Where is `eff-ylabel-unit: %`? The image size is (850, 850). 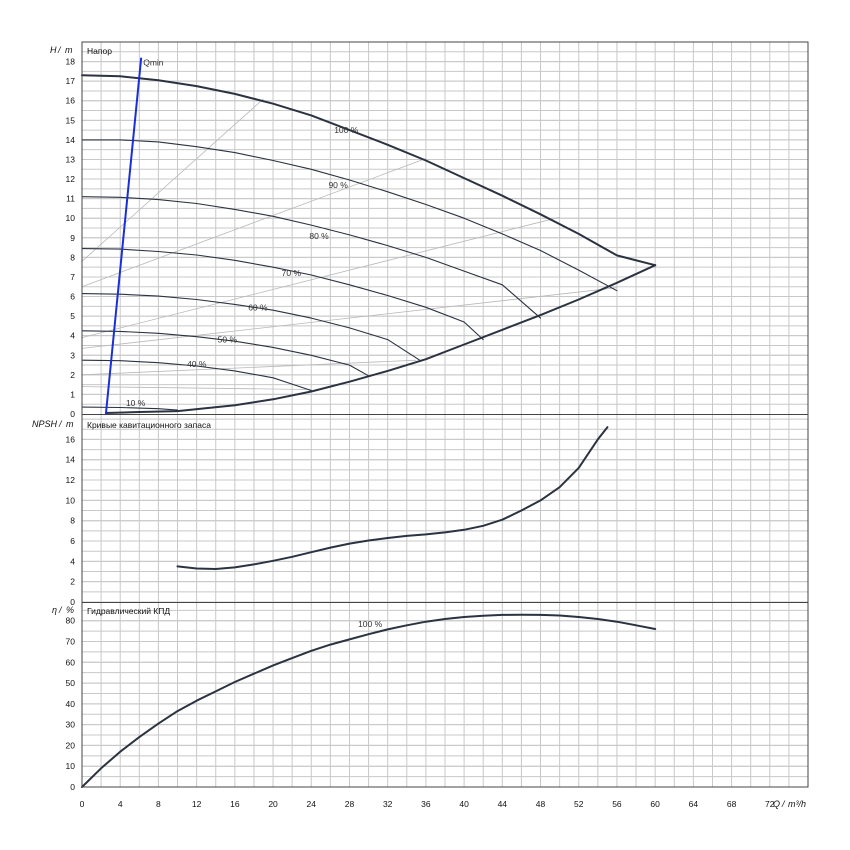
eff-ylabel-unit: % is located at coordinates (70, 610).